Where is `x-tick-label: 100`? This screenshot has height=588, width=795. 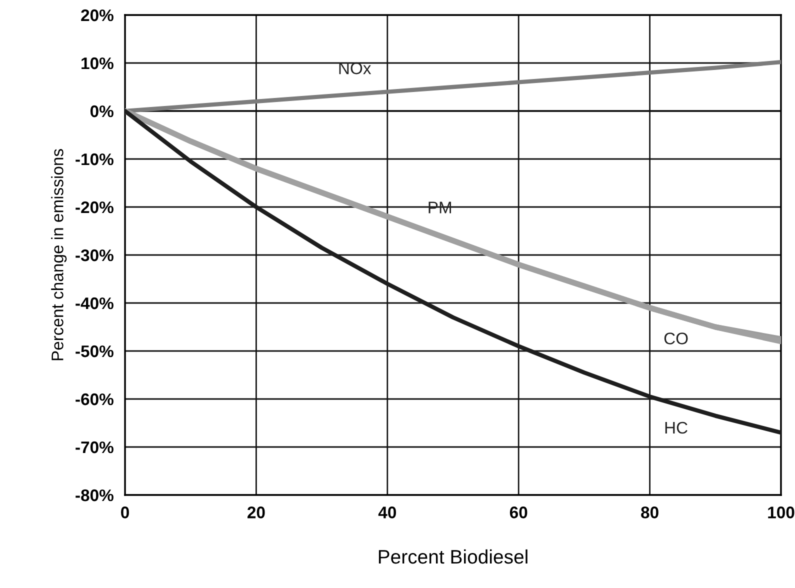 x-tick-label: 100 is located at coordinates (781, 512).